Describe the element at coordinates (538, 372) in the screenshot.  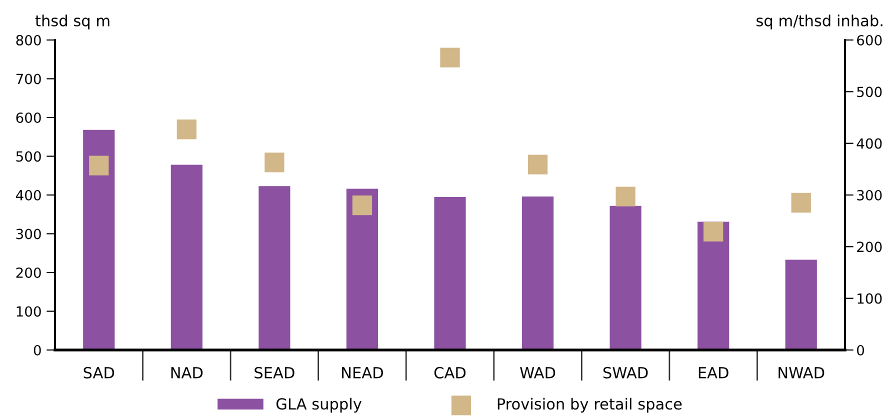
I see `x-tick-label: WAD` at that location.